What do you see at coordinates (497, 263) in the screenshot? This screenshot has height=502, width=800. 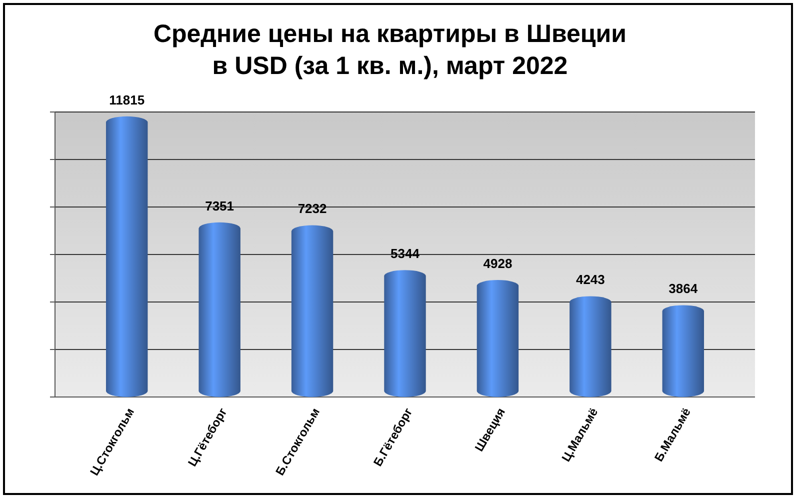 I see `data-label: 4928` at bounding box center [497, 263].